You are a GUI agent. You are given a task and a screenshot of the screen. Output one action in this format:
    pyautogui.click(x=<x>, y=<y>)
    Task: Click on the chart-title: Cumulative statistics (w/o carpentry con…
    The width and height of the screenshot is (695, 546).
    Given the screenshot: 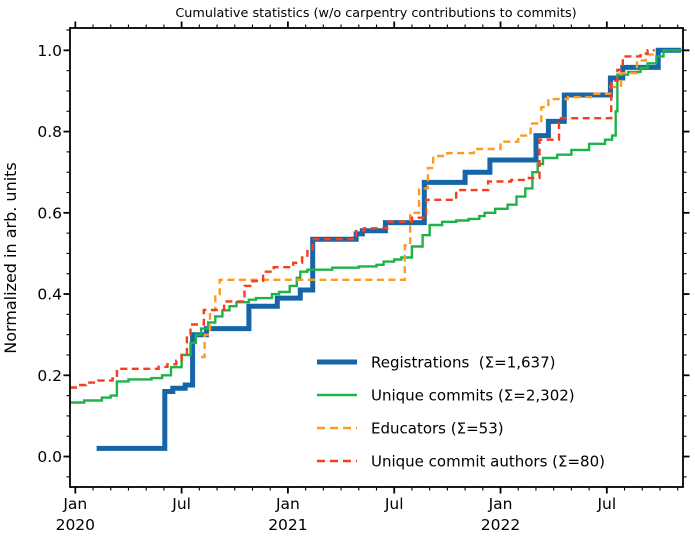 What is the action you would take?
    pyautogui.click(x=375, y=13)
    